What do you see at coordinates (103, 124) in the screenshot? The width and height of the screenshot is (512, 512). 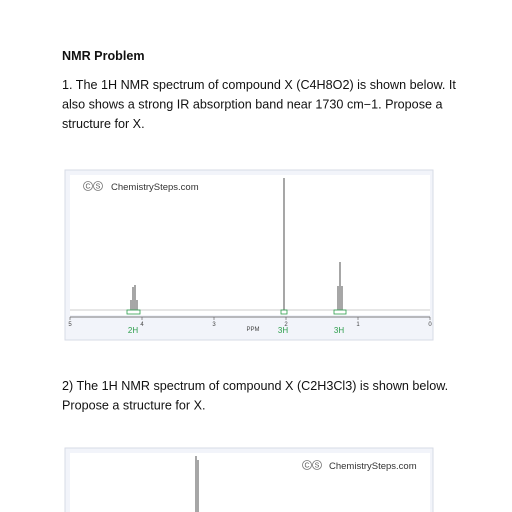 I see `text-line: structure for X.` at bounding box center [103, 124].